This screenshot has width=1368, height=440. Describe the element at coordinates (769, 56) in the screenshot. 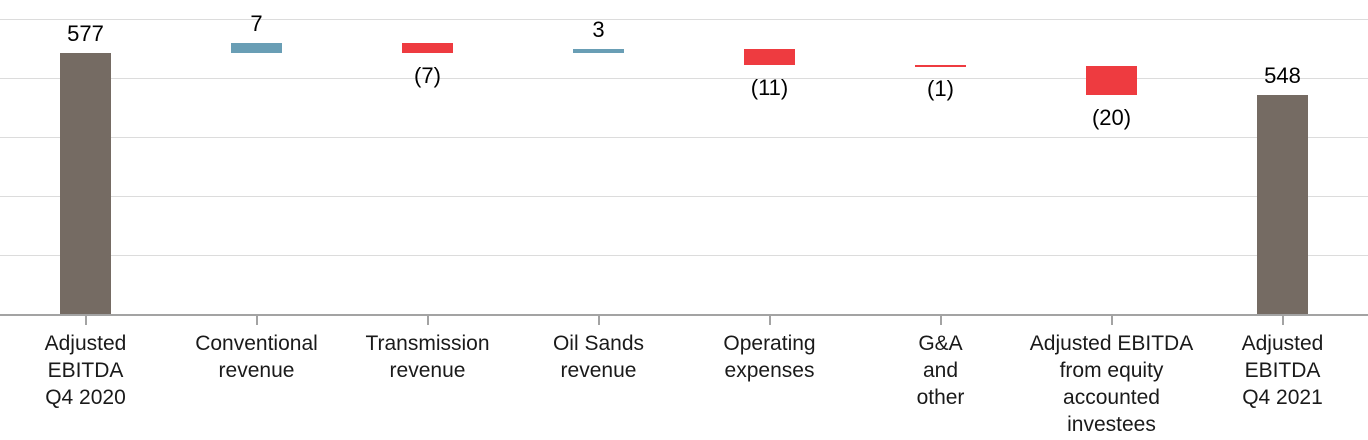

I see `bar-operating-expenses` at that location.